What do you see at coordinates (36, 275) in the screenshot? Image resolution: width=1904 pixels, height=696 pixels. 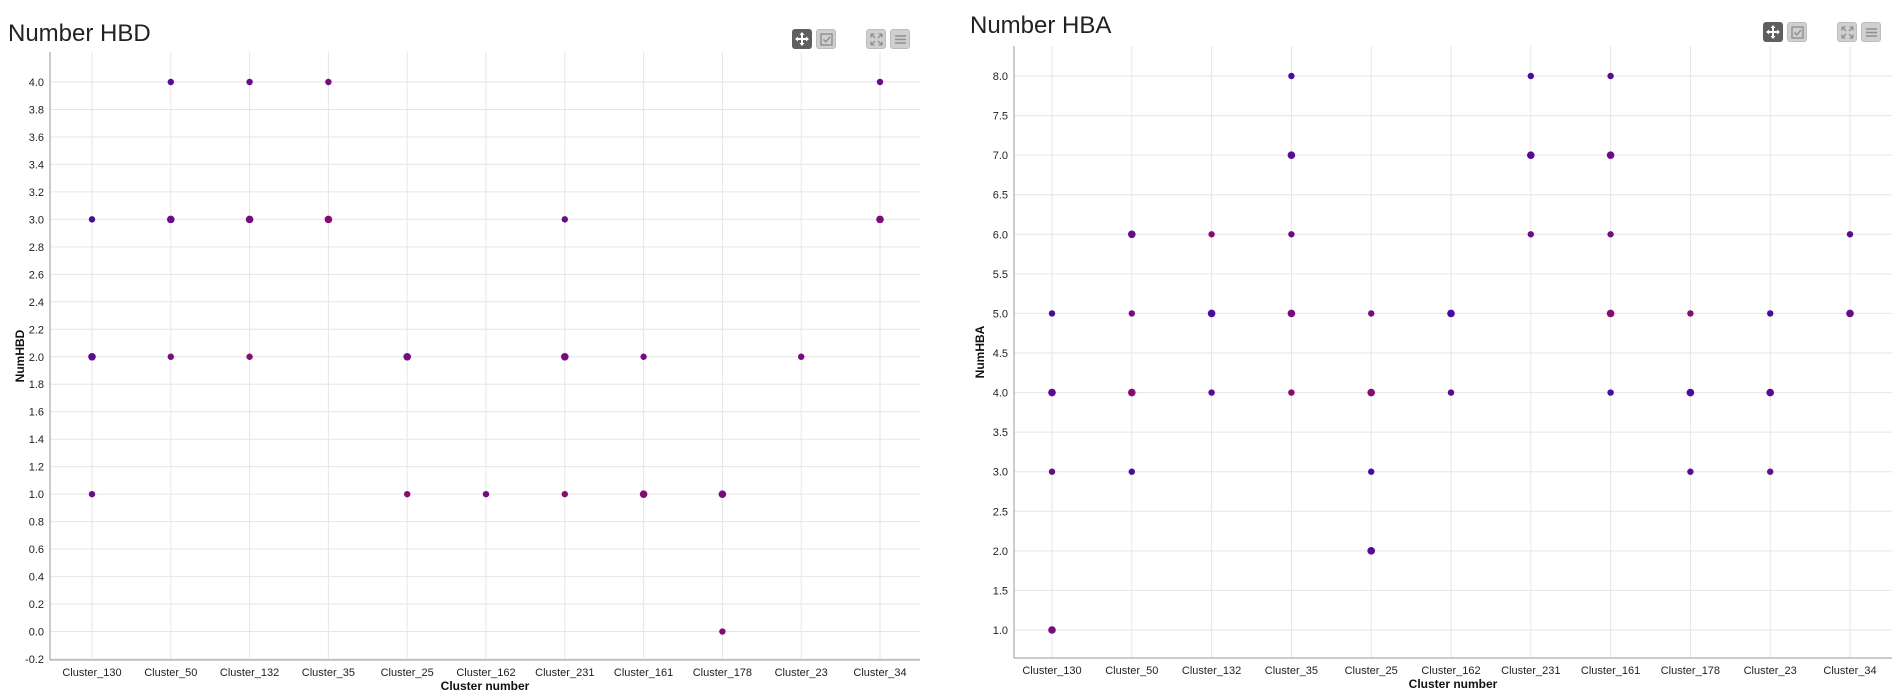 I see `y-tick-label: 2.6` at bounding box center [36, 275].